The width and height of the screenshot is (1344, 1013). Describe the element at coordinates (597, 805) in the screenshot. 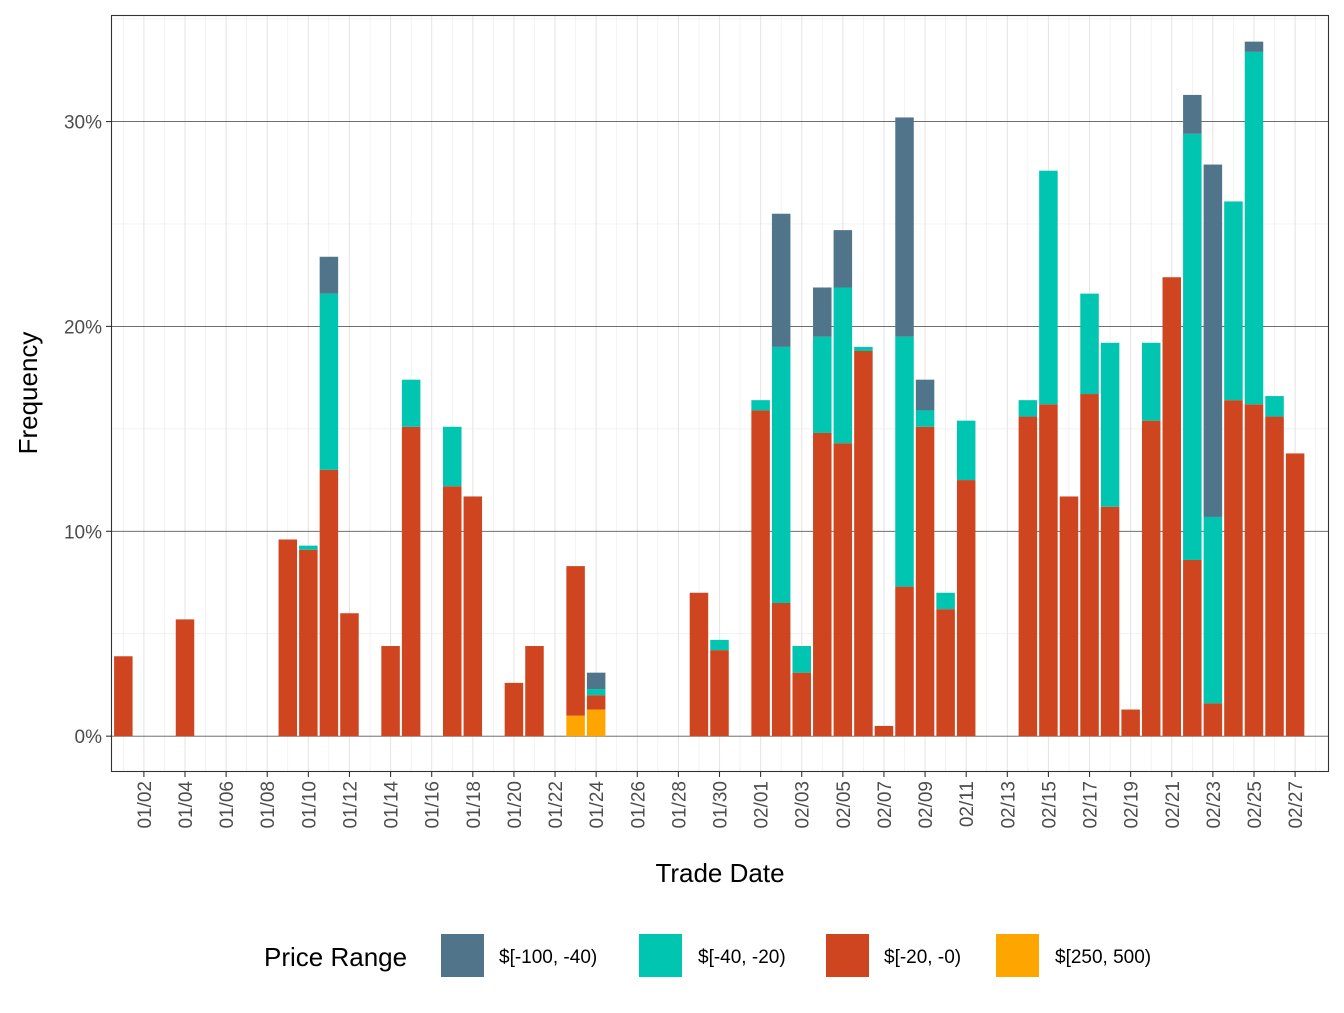

I see `x-tick-label: 01/24` at that location.